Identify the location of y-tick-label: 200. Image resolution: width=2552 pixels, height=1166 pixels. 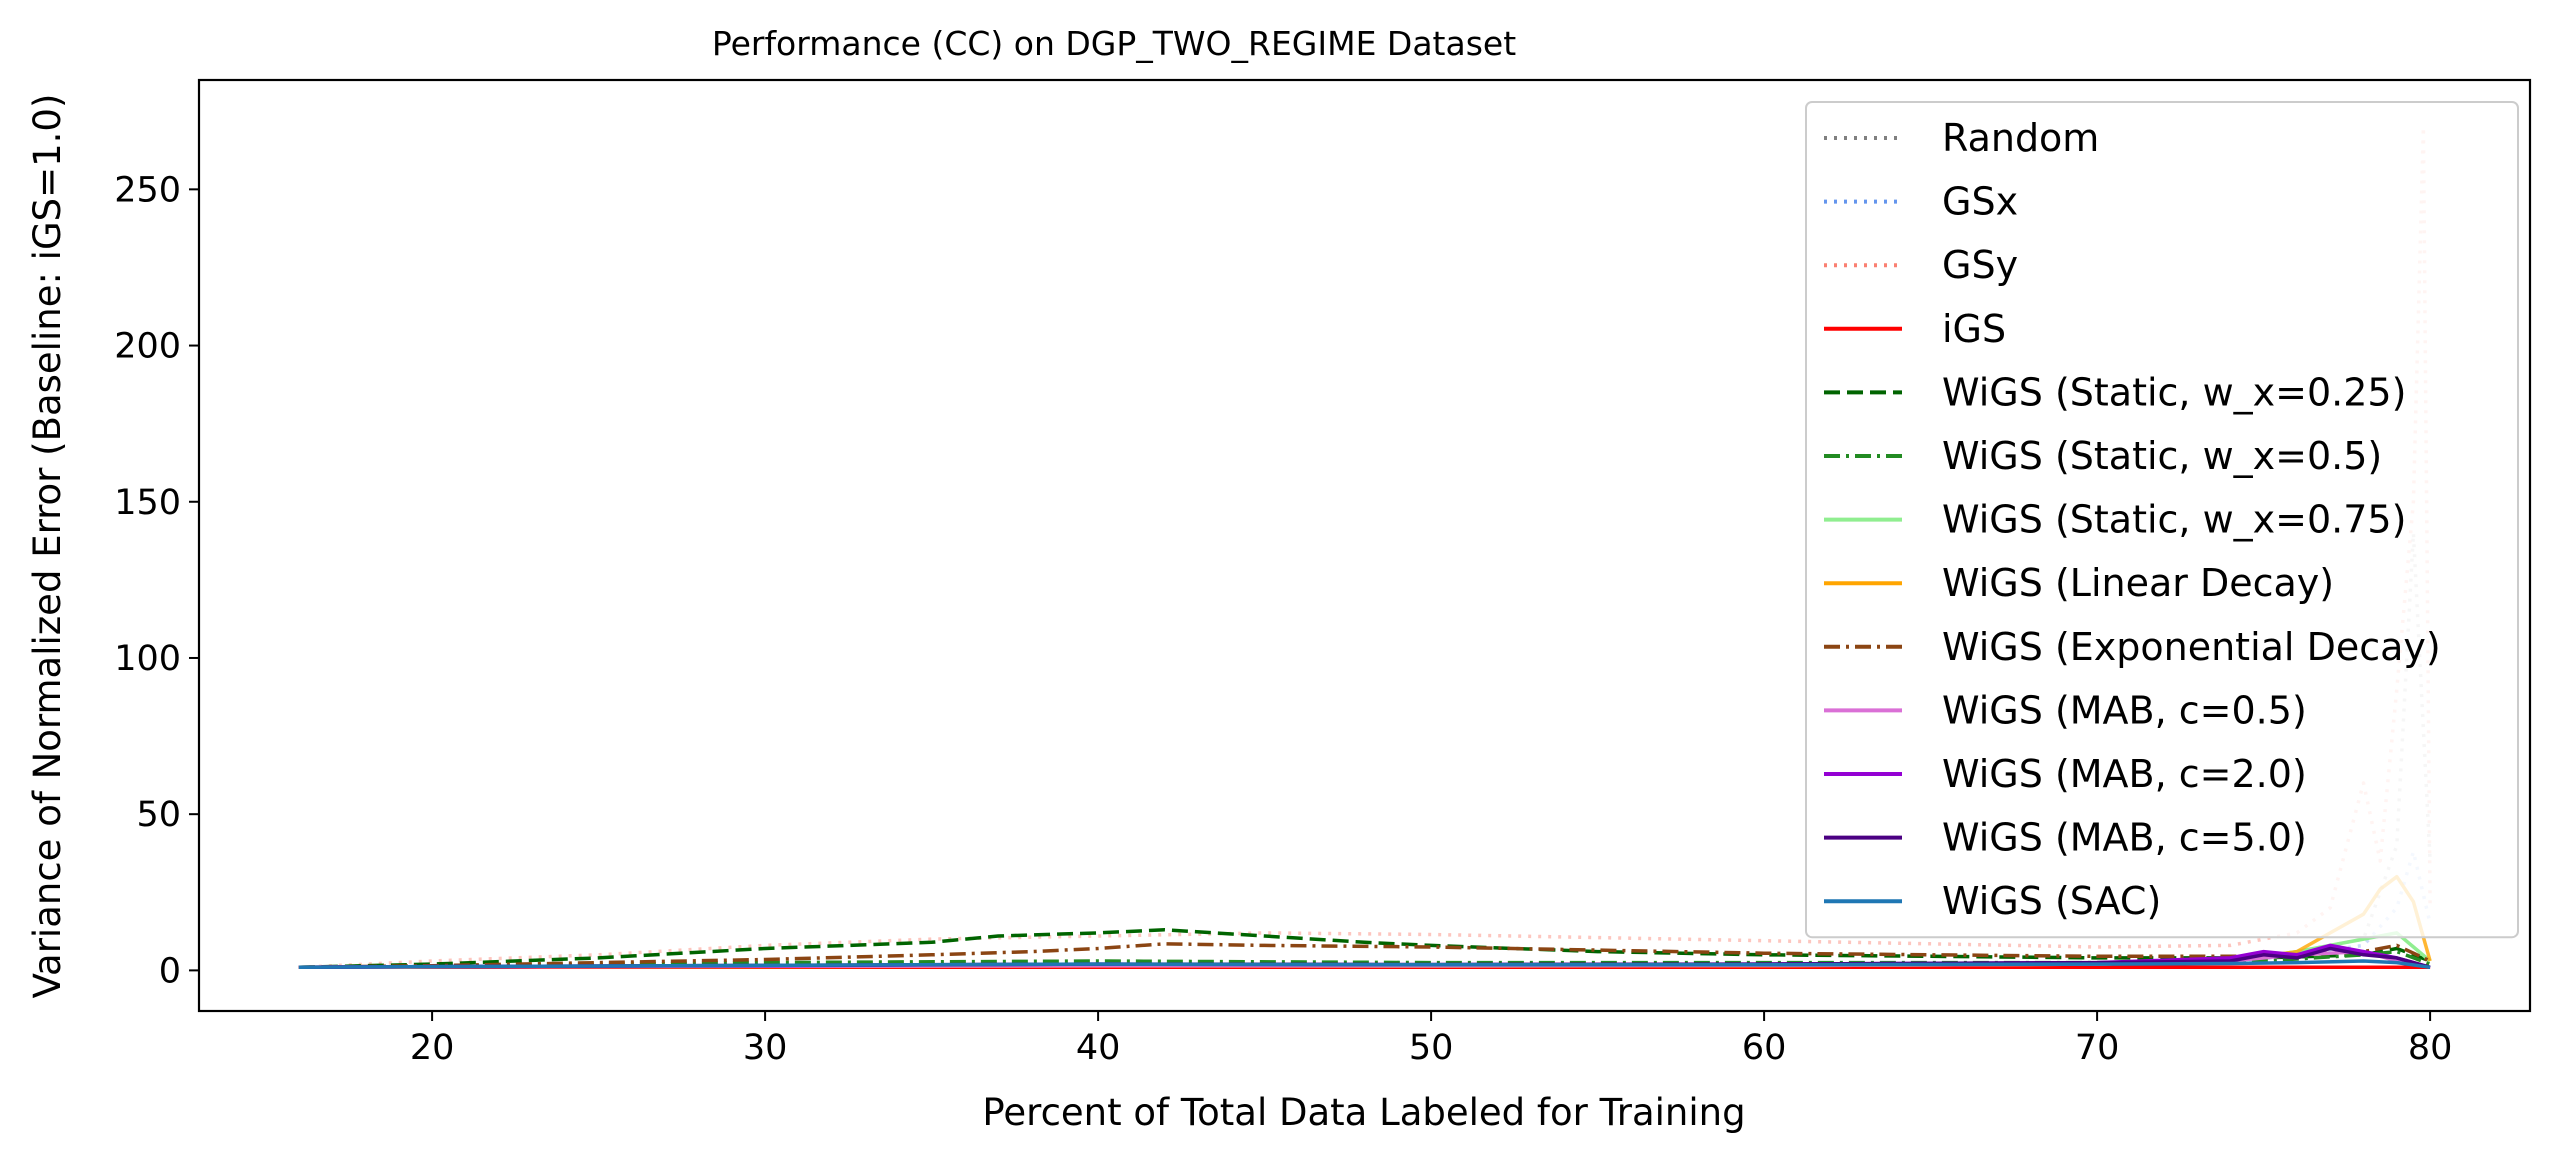
(147, 347).